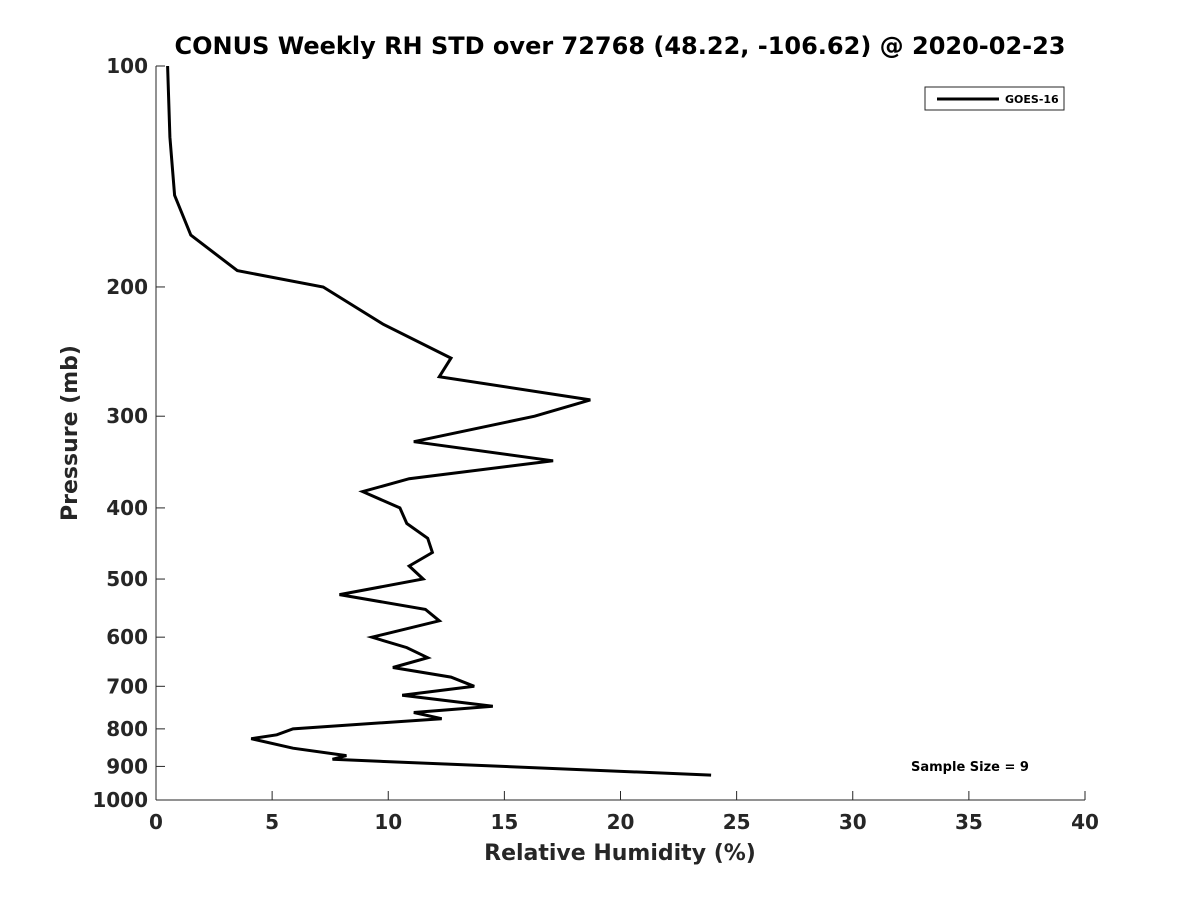  Describe the element at coordinates (127, 686) in the screenshot. I see `y-tick-label: 700` at that location.